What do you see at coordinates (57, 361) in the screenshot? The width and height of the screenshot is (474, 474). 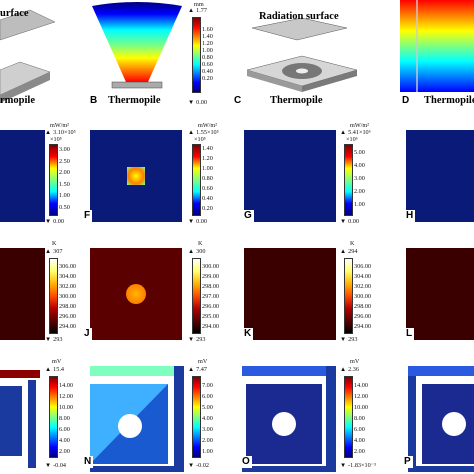 I see `panel-m-unit: mV` at bounding box center [57, 361].